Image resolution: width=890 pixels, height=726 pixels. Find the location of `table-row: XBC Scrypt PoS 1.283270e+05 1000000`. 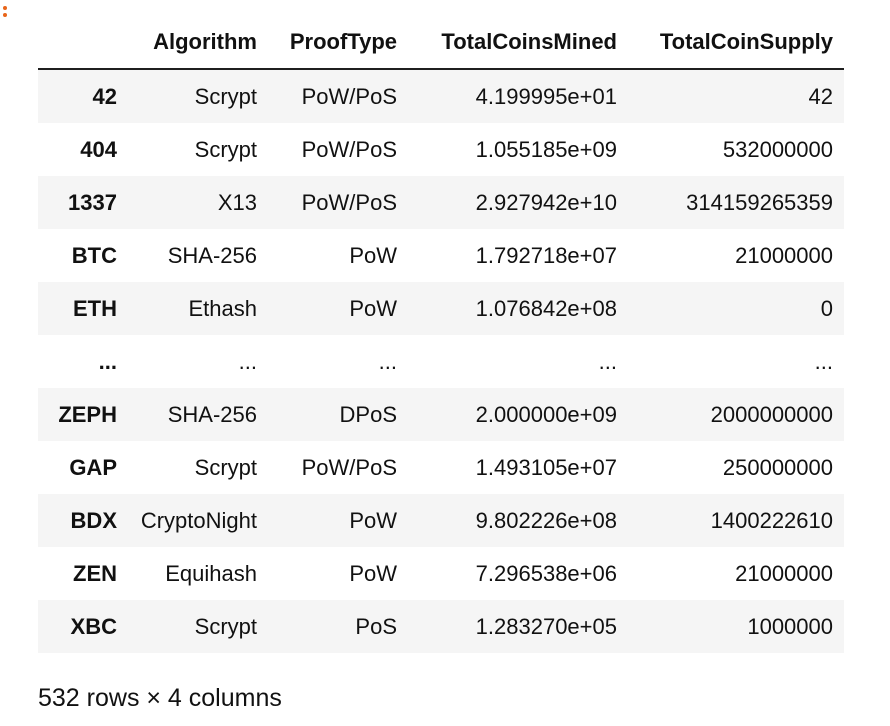

table-row: XBC Scrypt PoS 1.283270e+05 1000000 is located at coordinates (441, 626).